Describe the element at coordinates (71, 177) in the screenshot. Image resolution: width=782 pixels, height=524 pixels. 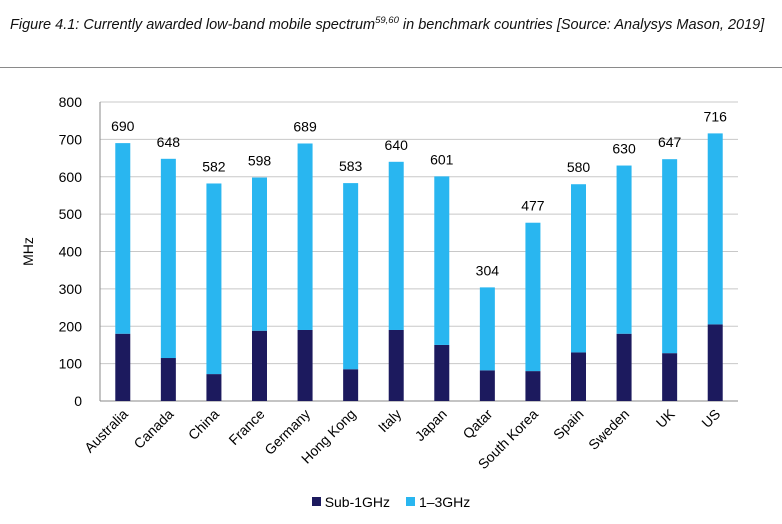
I see `y-tick-label: 600` at that location.